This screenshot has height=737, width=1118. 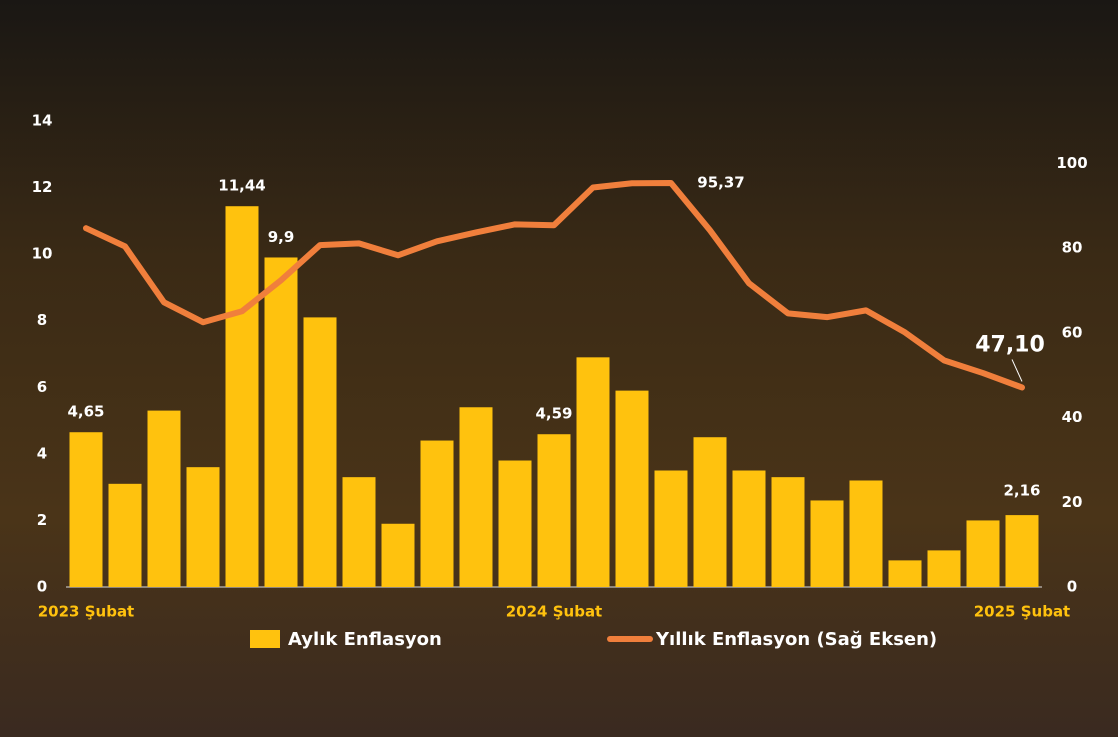 What do you see at coordinates (42, 453) in the screenshot?
I see `y-tick-label: 4` at bounding box center [42, 453].